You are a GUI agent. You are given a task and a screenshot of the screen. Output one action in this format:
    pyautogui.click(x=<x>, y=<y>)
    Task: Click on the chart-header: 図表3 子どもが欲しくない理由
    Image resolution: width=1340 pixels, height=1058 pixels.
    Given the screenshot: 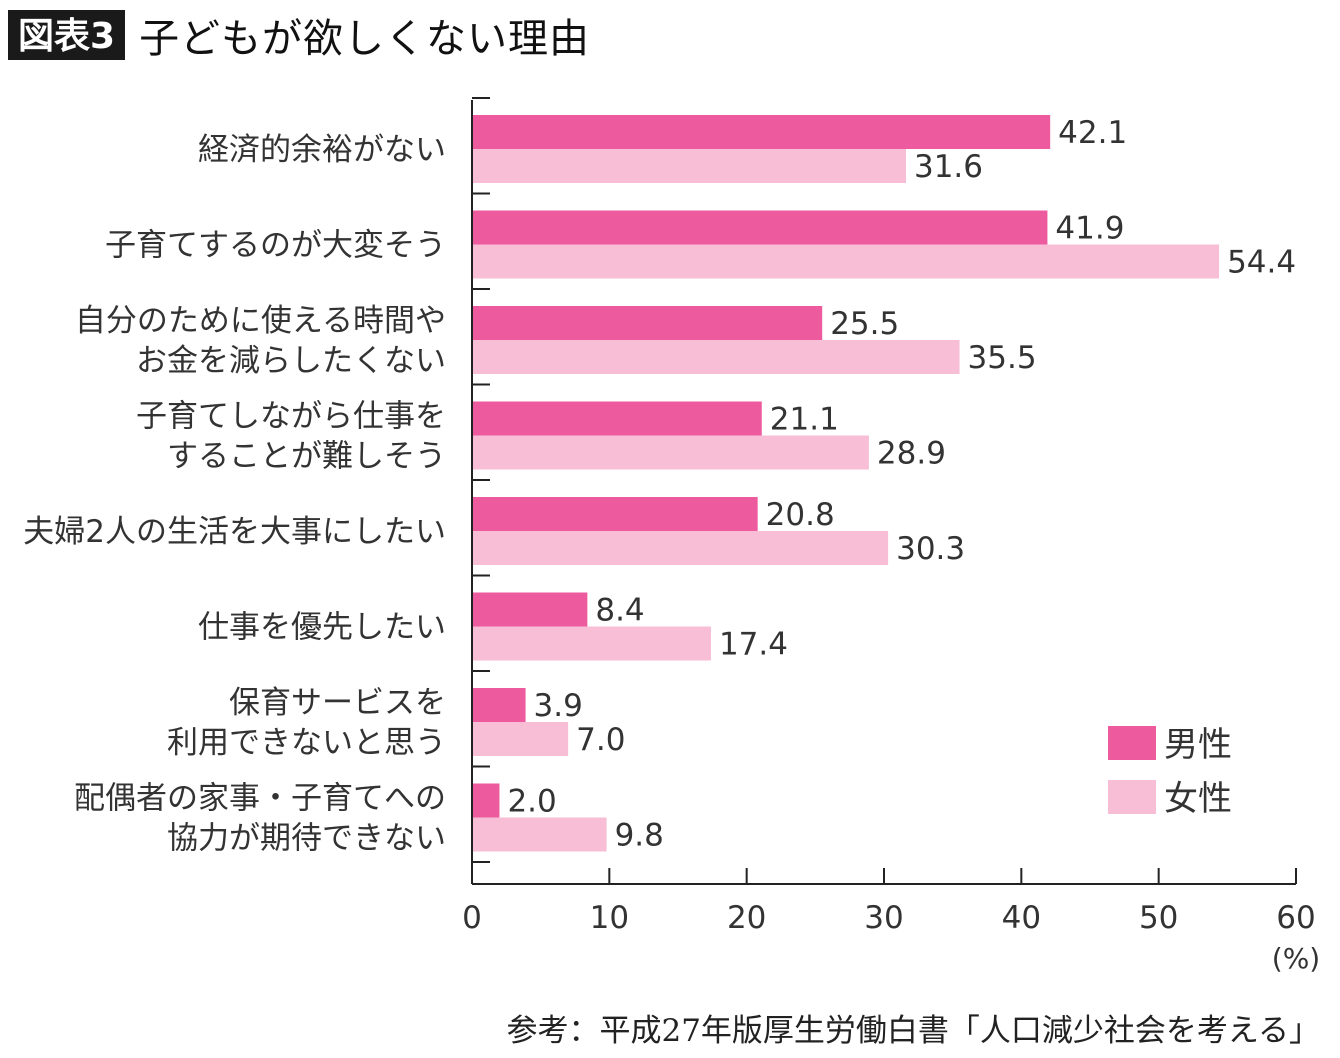 What is the action you would take?
    pyautogui.click(x=299, y=35)
    